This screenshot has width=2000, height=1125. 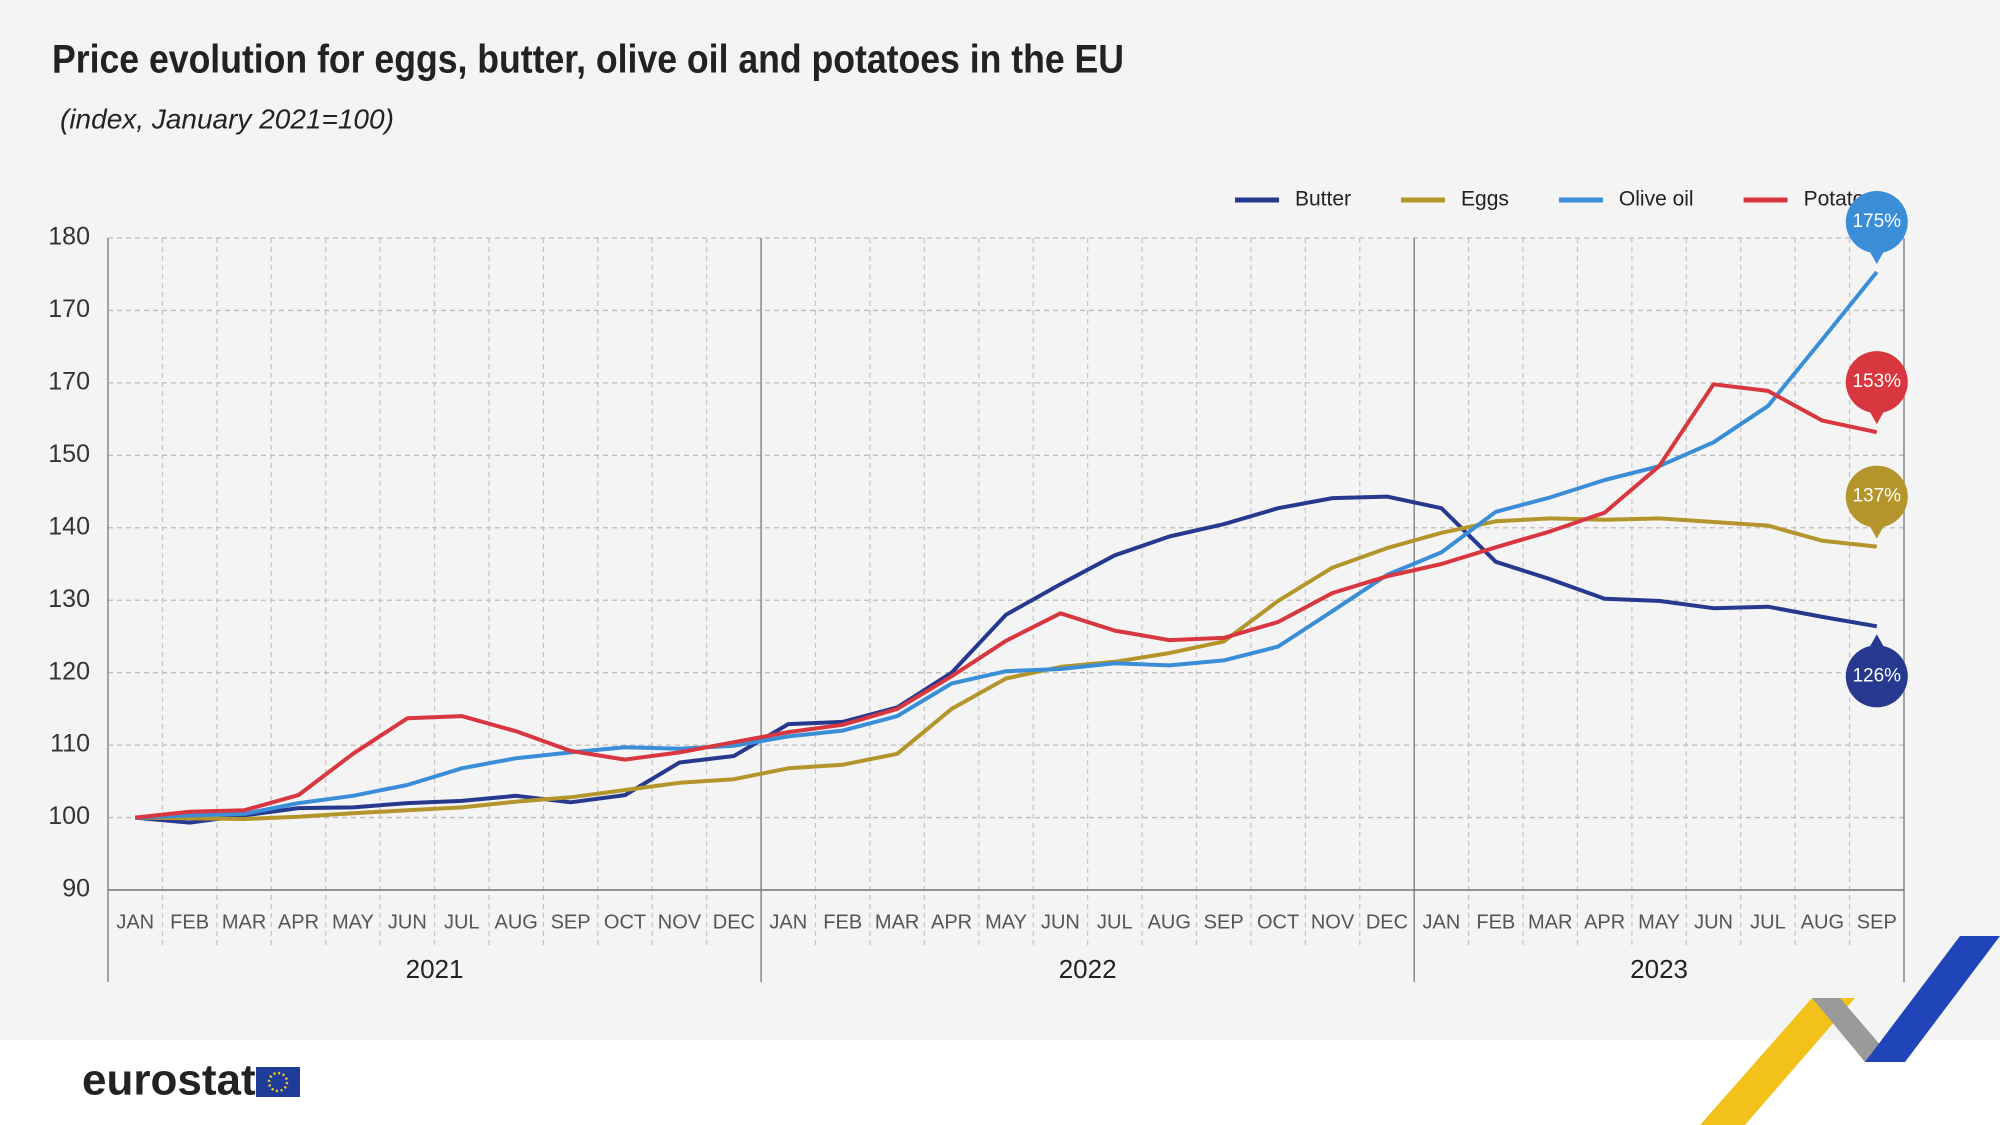 I want to click on end-callout: 153%, so click(x=1876, y=388).